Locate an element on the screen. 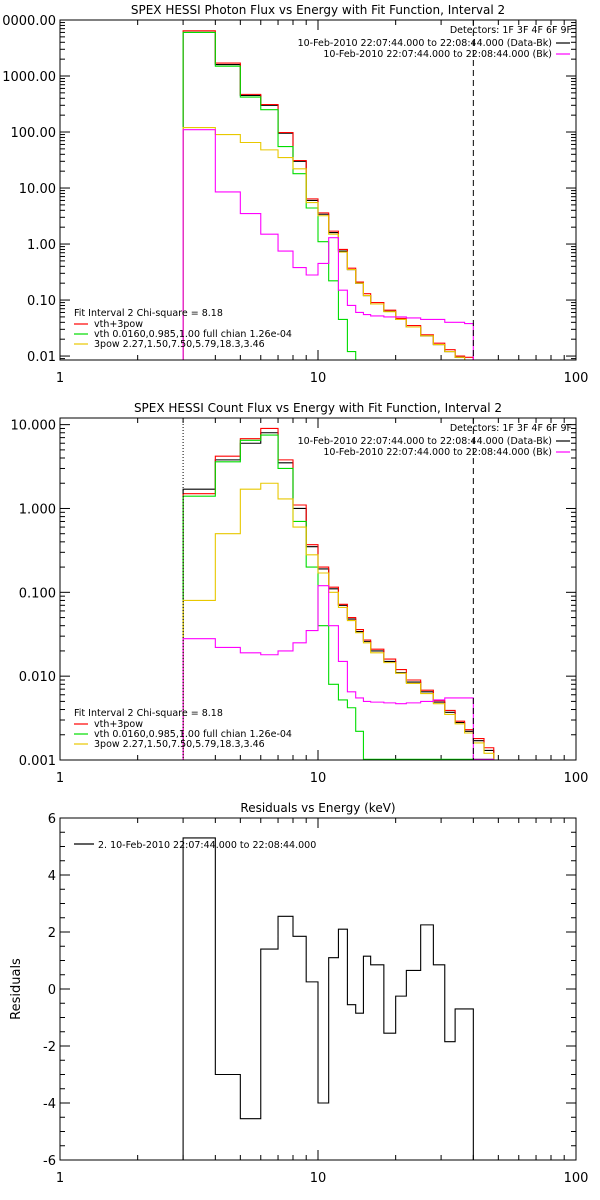 This screenshot has width=600, height=1200. y-tick-label: 0000.00 is located at coordinates (29, 21).